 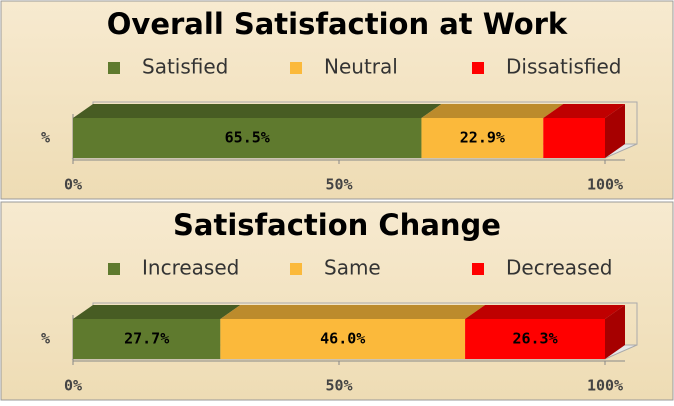 I want to click on legend-label: Same, so click(x=352, y=268).